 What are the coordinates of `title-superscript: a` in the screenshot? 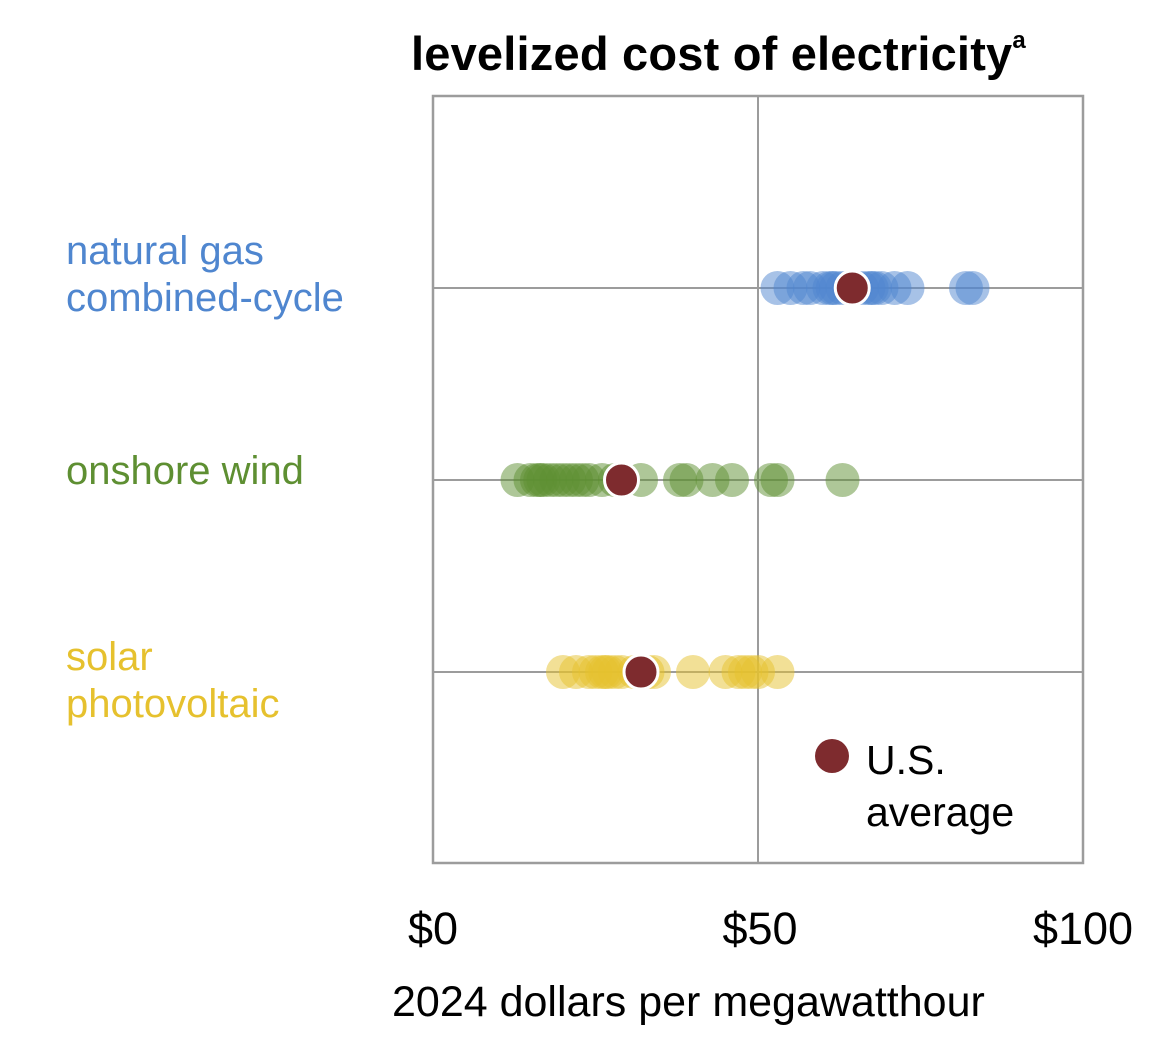 It's located at (1019, 40).